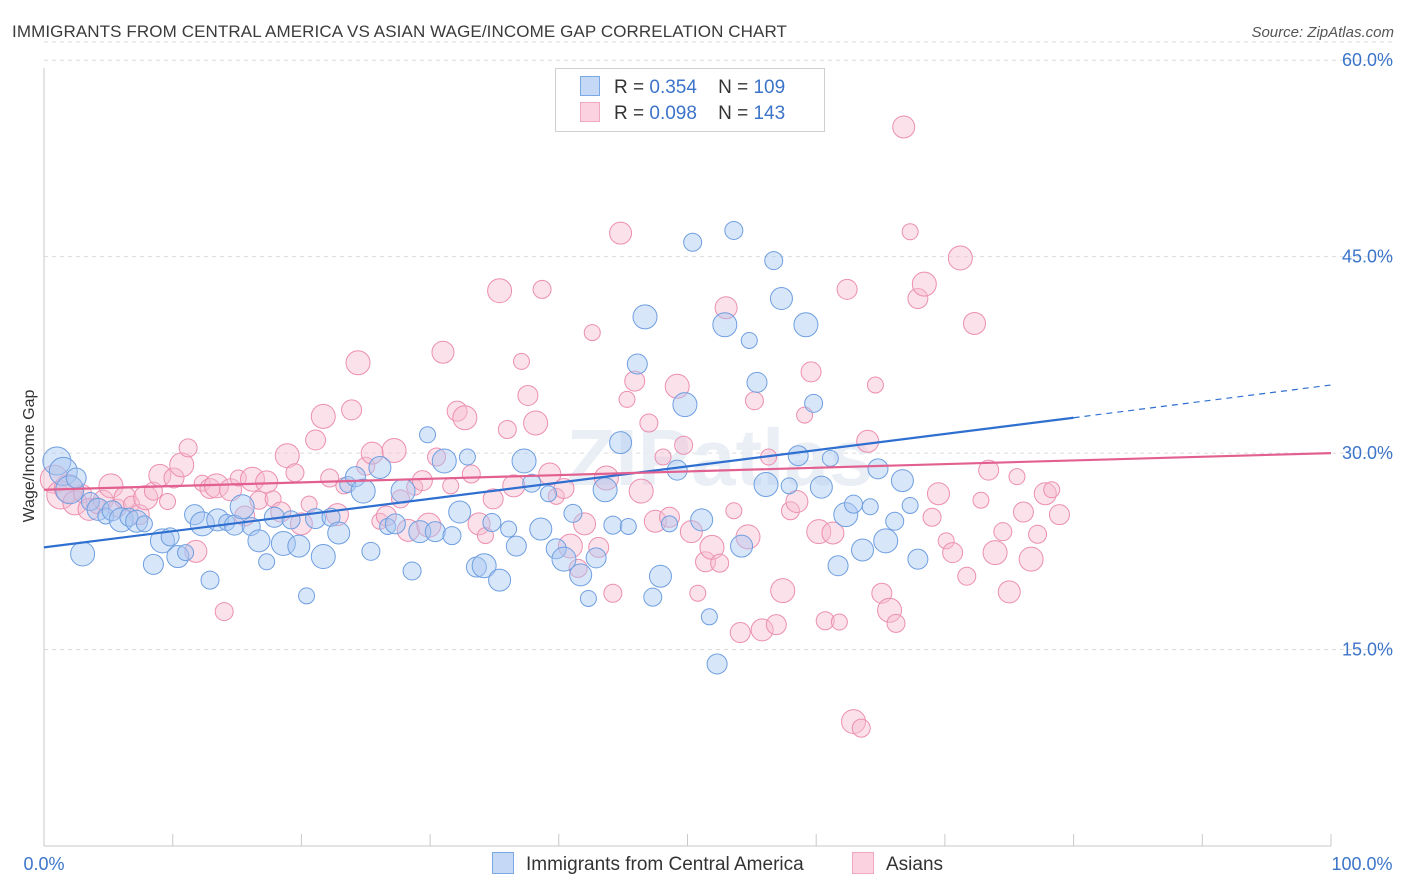  Describe the element at coordinates (29, 456) in the screenshot. I see `y-axis-title: Wage/Income Gap` at that location.